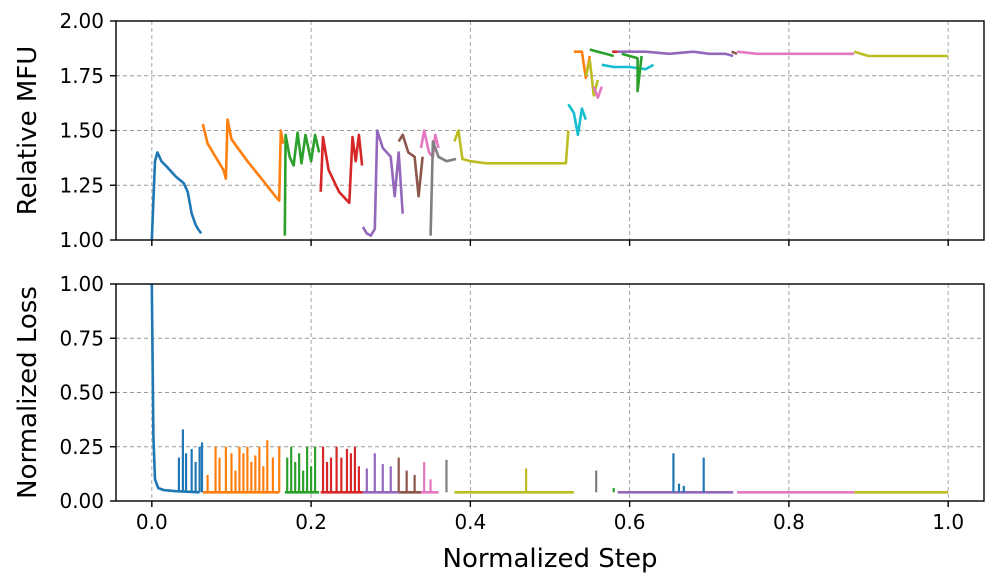 The image size is (997, 586). Describe the element at coordinates (630, 522) in the screenshot. I see `x-tick-label: 0.6` at that location.